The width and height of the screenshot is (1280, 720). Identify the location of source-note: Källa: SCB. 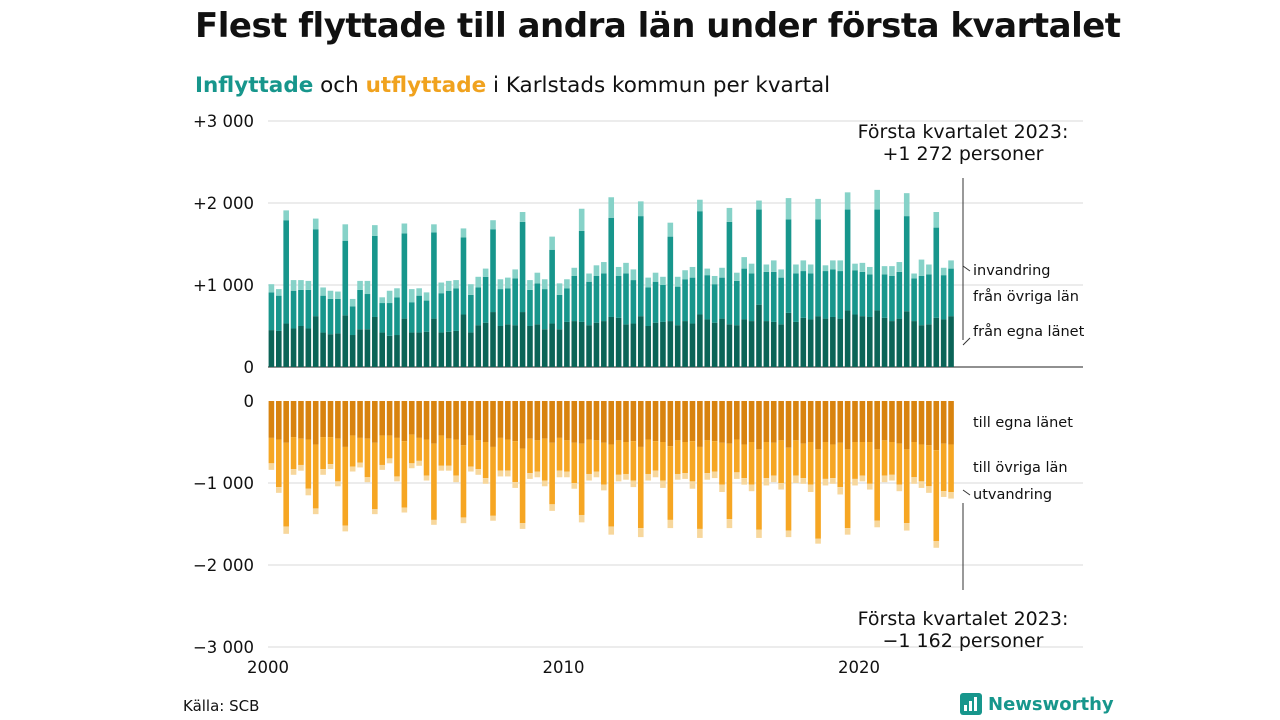
(221, 706).